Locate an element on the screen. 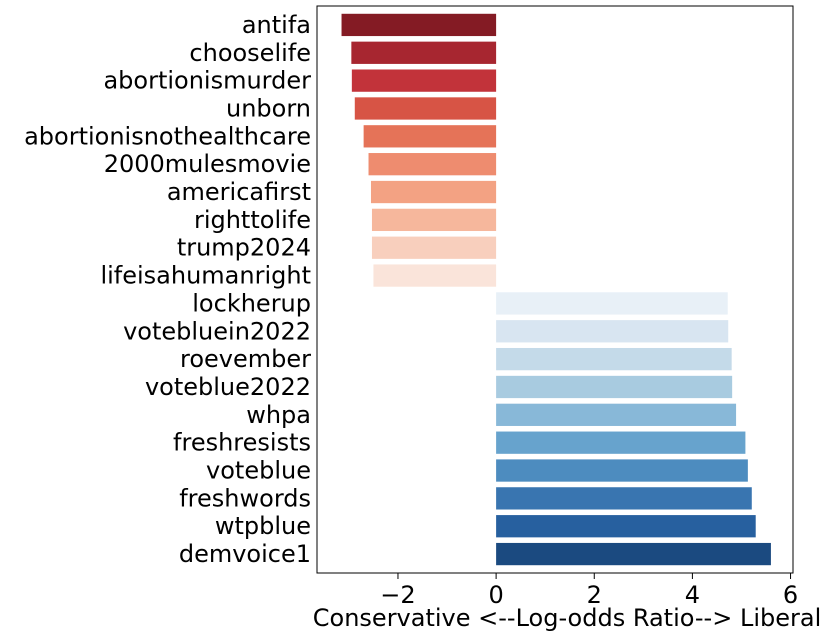 This screenshot has width=830, height=637. bar-abortionisnothealthcare is located at coordinates (430, 136).